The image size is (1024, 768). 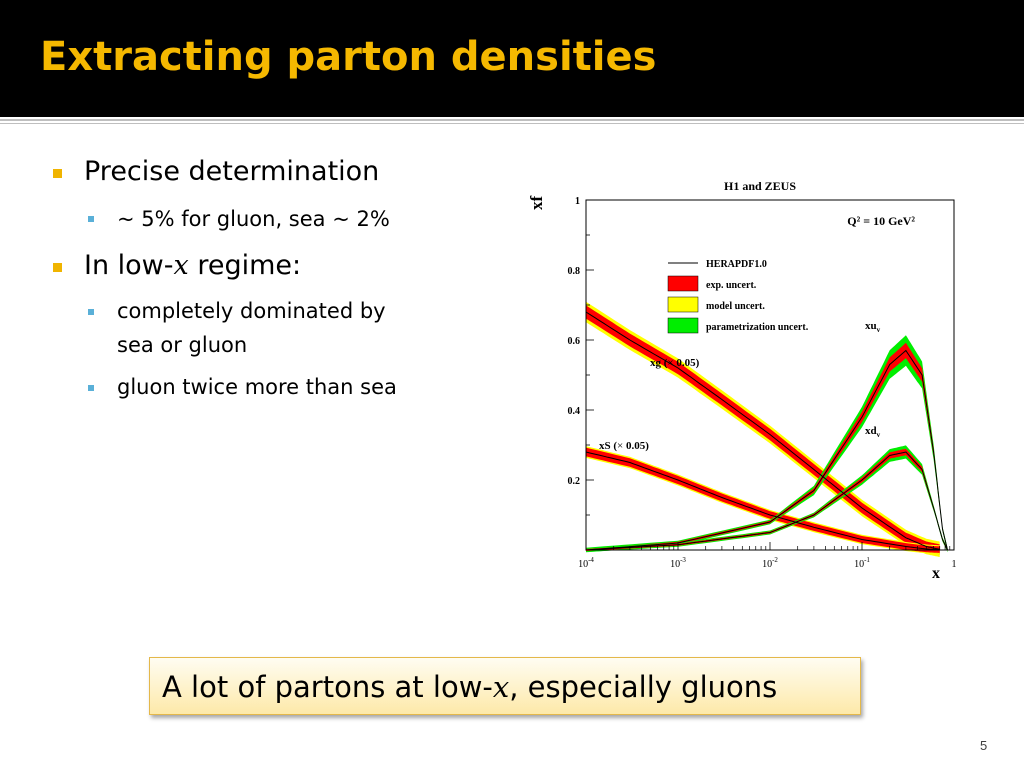 I want to click on callout-text-tail: , especially gluons, so click(x=643, y=687).